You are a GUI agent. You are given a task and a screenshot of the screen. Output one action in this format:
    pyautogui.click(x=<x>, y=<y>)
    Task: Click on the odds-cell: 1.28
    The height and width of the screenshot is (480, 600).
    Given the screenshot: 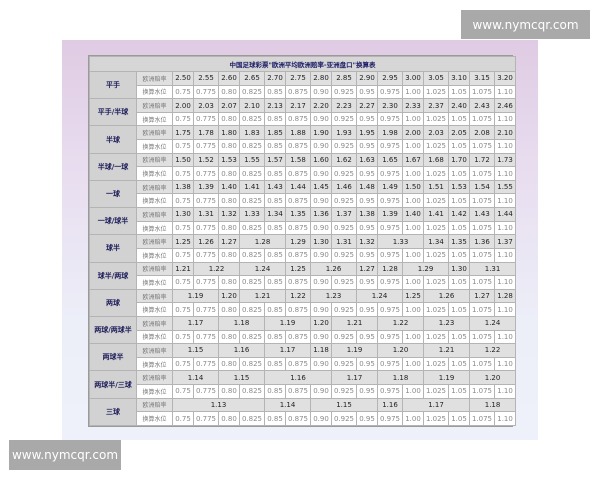 What is the action you would take?
    pyautogui.click(x=262, y=241)
    